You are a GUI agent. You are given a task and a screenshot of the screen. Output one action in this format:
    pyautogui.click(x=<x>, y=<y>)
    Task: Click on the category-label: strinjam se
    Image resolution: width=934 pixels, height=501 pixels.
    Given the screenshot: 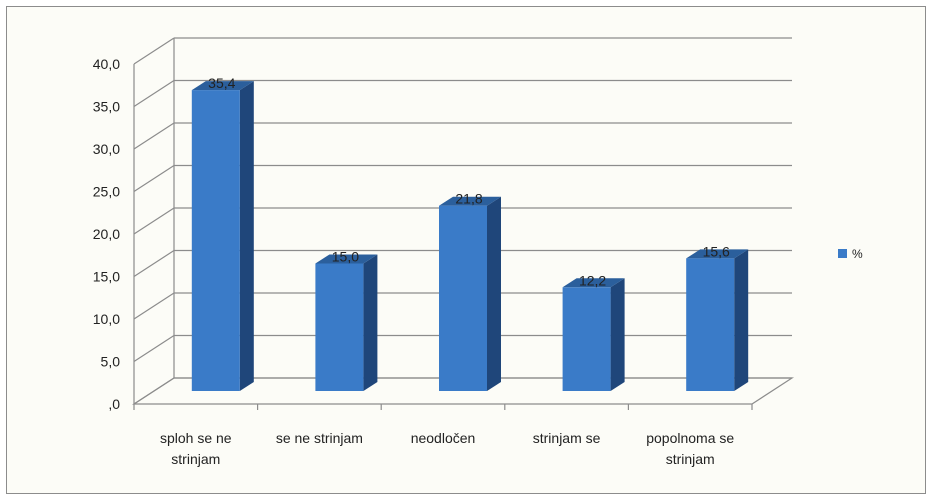 What is the action you would take?
    pyautogui.click(x=567, y=438)
    